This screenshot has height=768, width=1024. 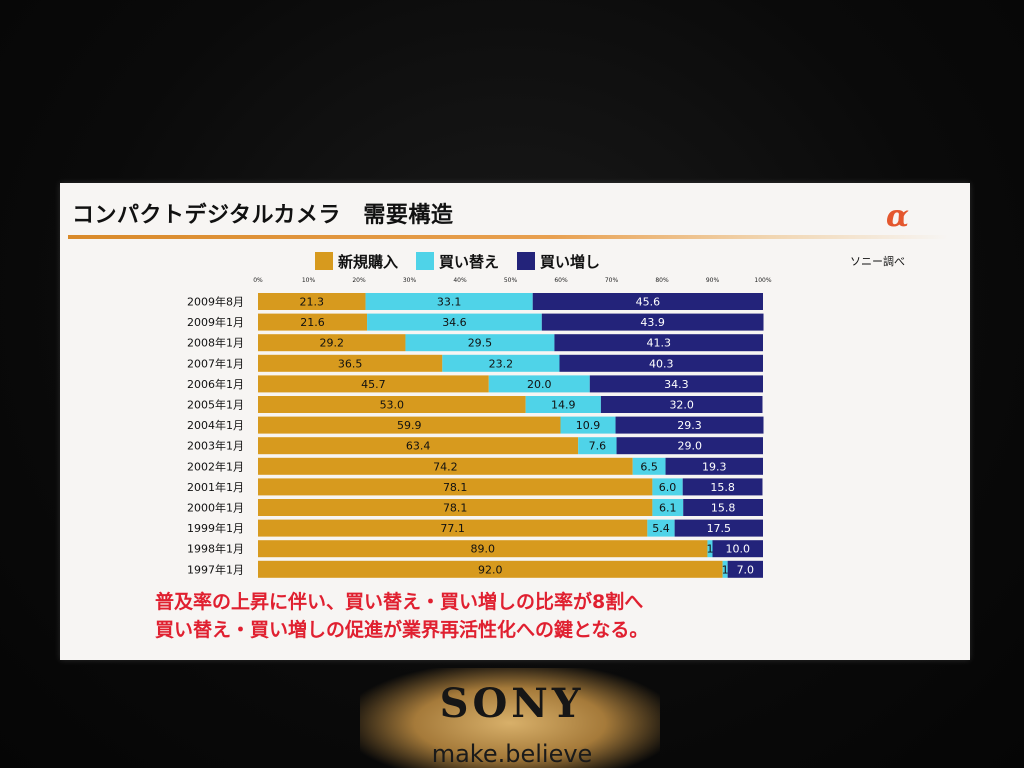 I want to click on bar-value-label: 74.2, so click(x=445, y=466).